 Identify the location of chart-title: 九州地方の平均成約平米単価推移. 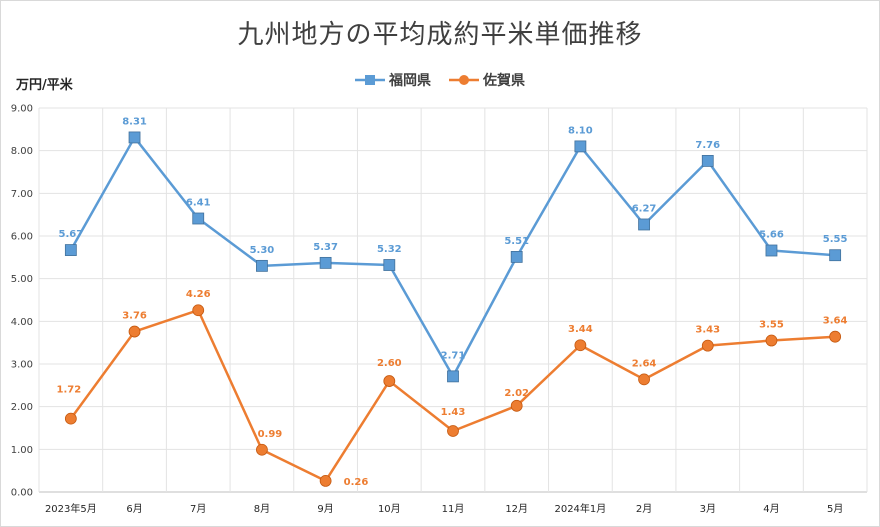
(440, 35).